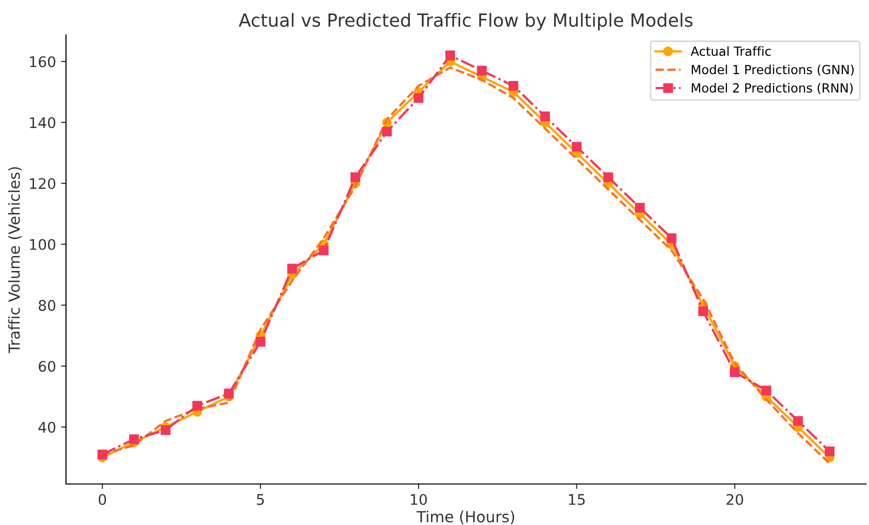  I want to click on chart-title: Actual vs Predicted Traffic Flow by Multiple Models, so click(465, 21).